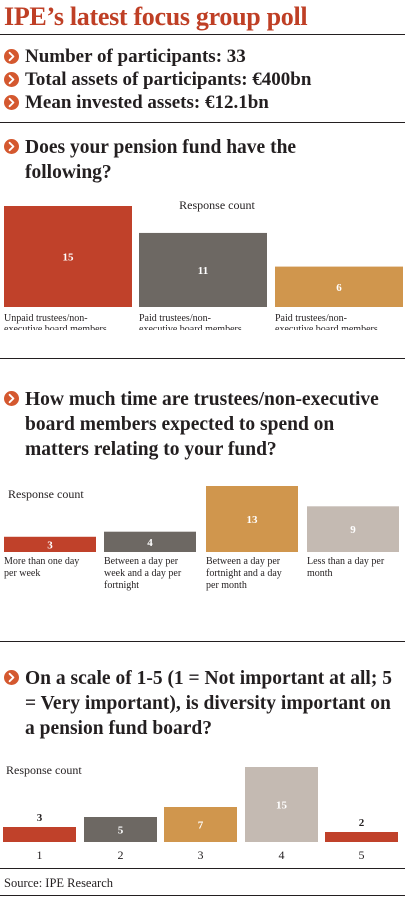 The height and width of the screenshot is (899, 405). What do you see at coordinates (202, 868) in the screenshot?
I see `footer-divider` at bounding box center [202, 868].